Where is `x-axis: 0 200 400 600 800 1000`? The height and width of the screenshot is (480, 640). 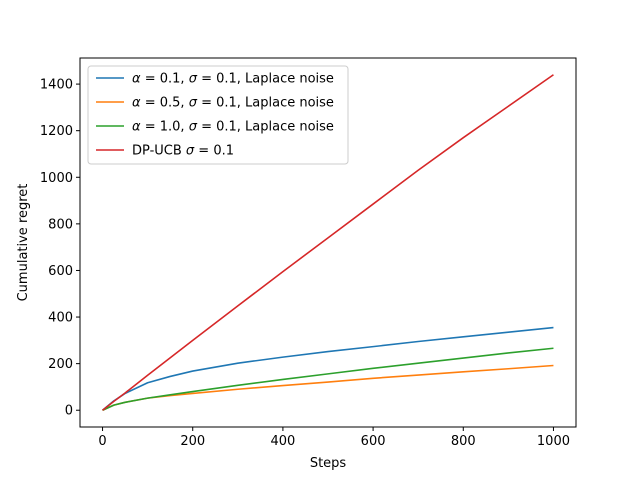 x-axis: 0 200 400 600 800 1000 is located at coordinates (334, 438).